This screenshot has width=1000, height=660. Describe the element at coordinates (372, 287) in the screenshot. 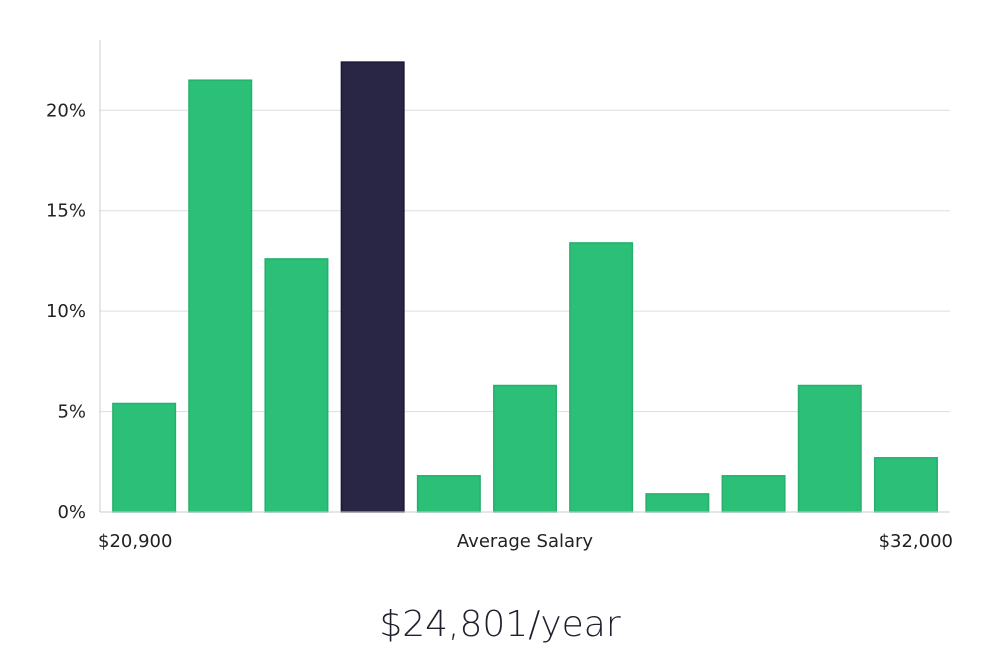

I see `histogram-bar-highlighted` at that location.